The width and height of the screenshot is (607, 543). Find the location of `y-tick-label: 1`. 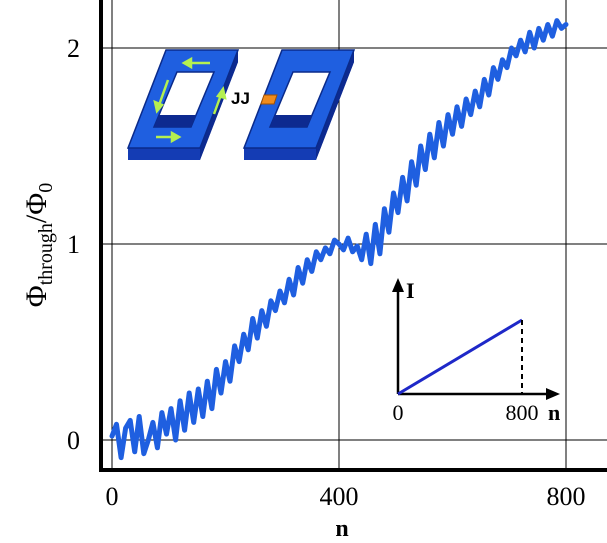

y-tick-label: 1 is located at coordinates (73, 244).